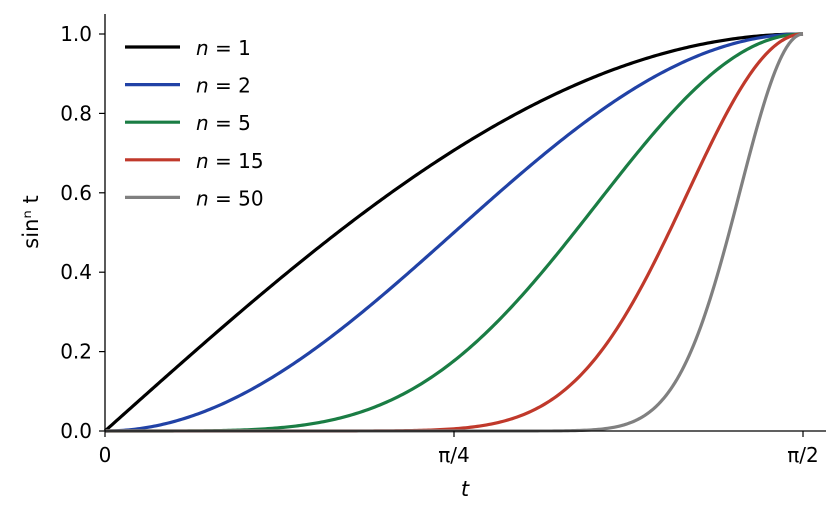  I want to click on legend-entry-label: n = 50, so click(230, 198).